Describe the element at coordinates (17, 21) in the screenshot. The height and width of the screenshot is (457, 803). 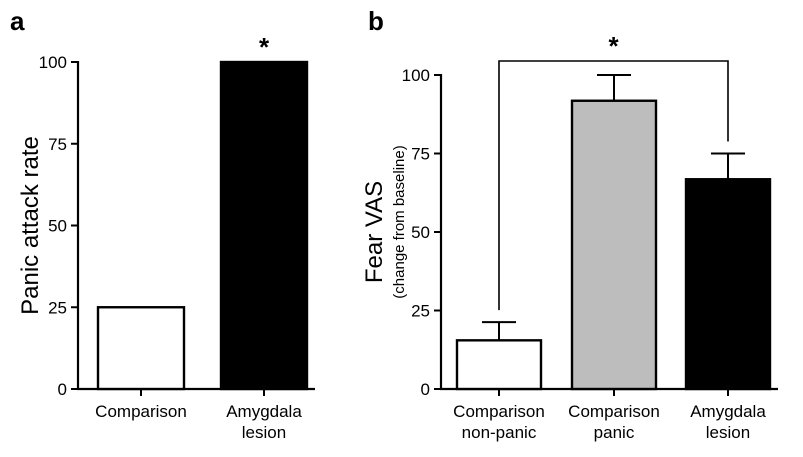
I see `panel-letter: a` at that location.